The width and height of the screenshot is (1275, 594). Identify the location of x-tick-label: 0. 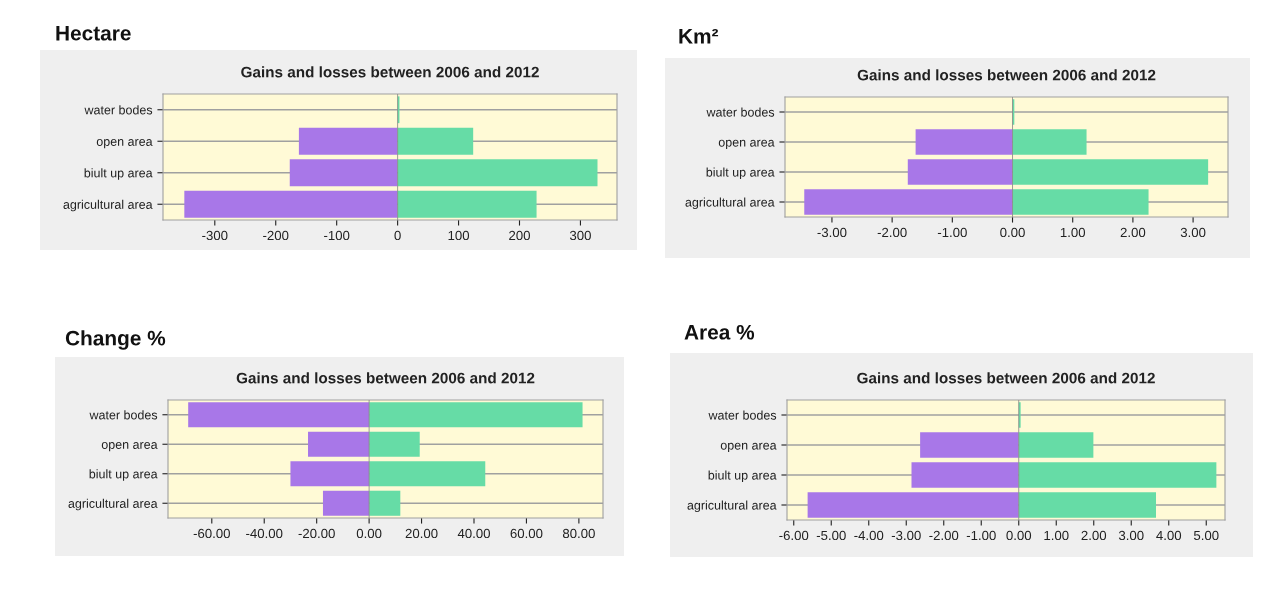
(397, 235).